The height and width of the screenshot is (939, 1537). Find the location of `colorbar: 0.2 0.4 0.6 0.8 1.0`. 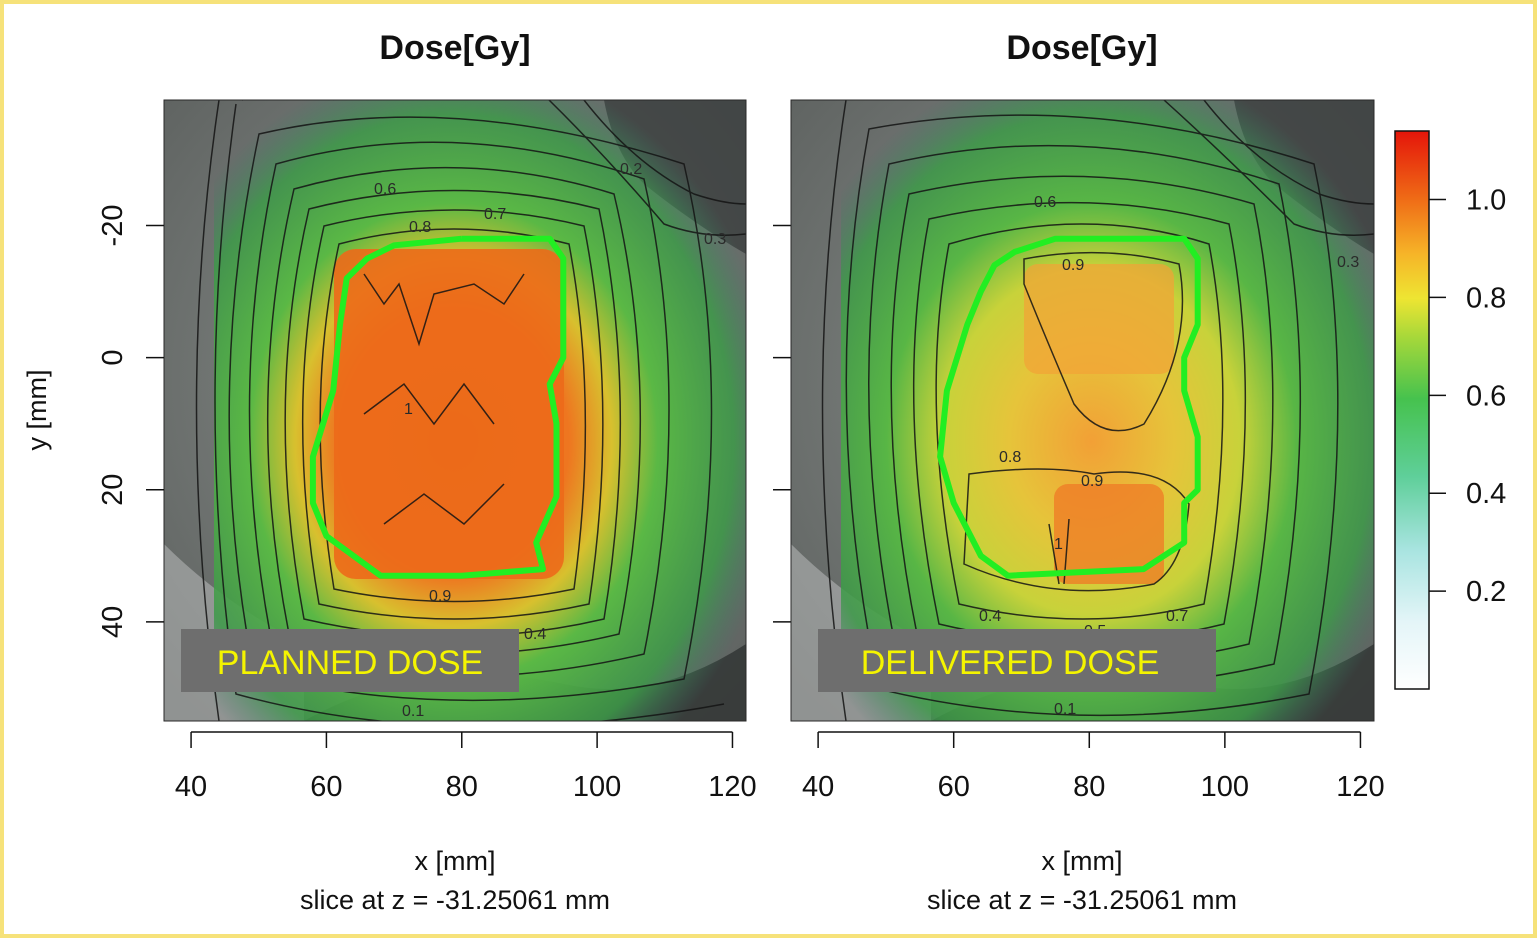

colorbar: 0.2 0.4 0.6 0.8 1.0 is located at coordinates (1450, 410).